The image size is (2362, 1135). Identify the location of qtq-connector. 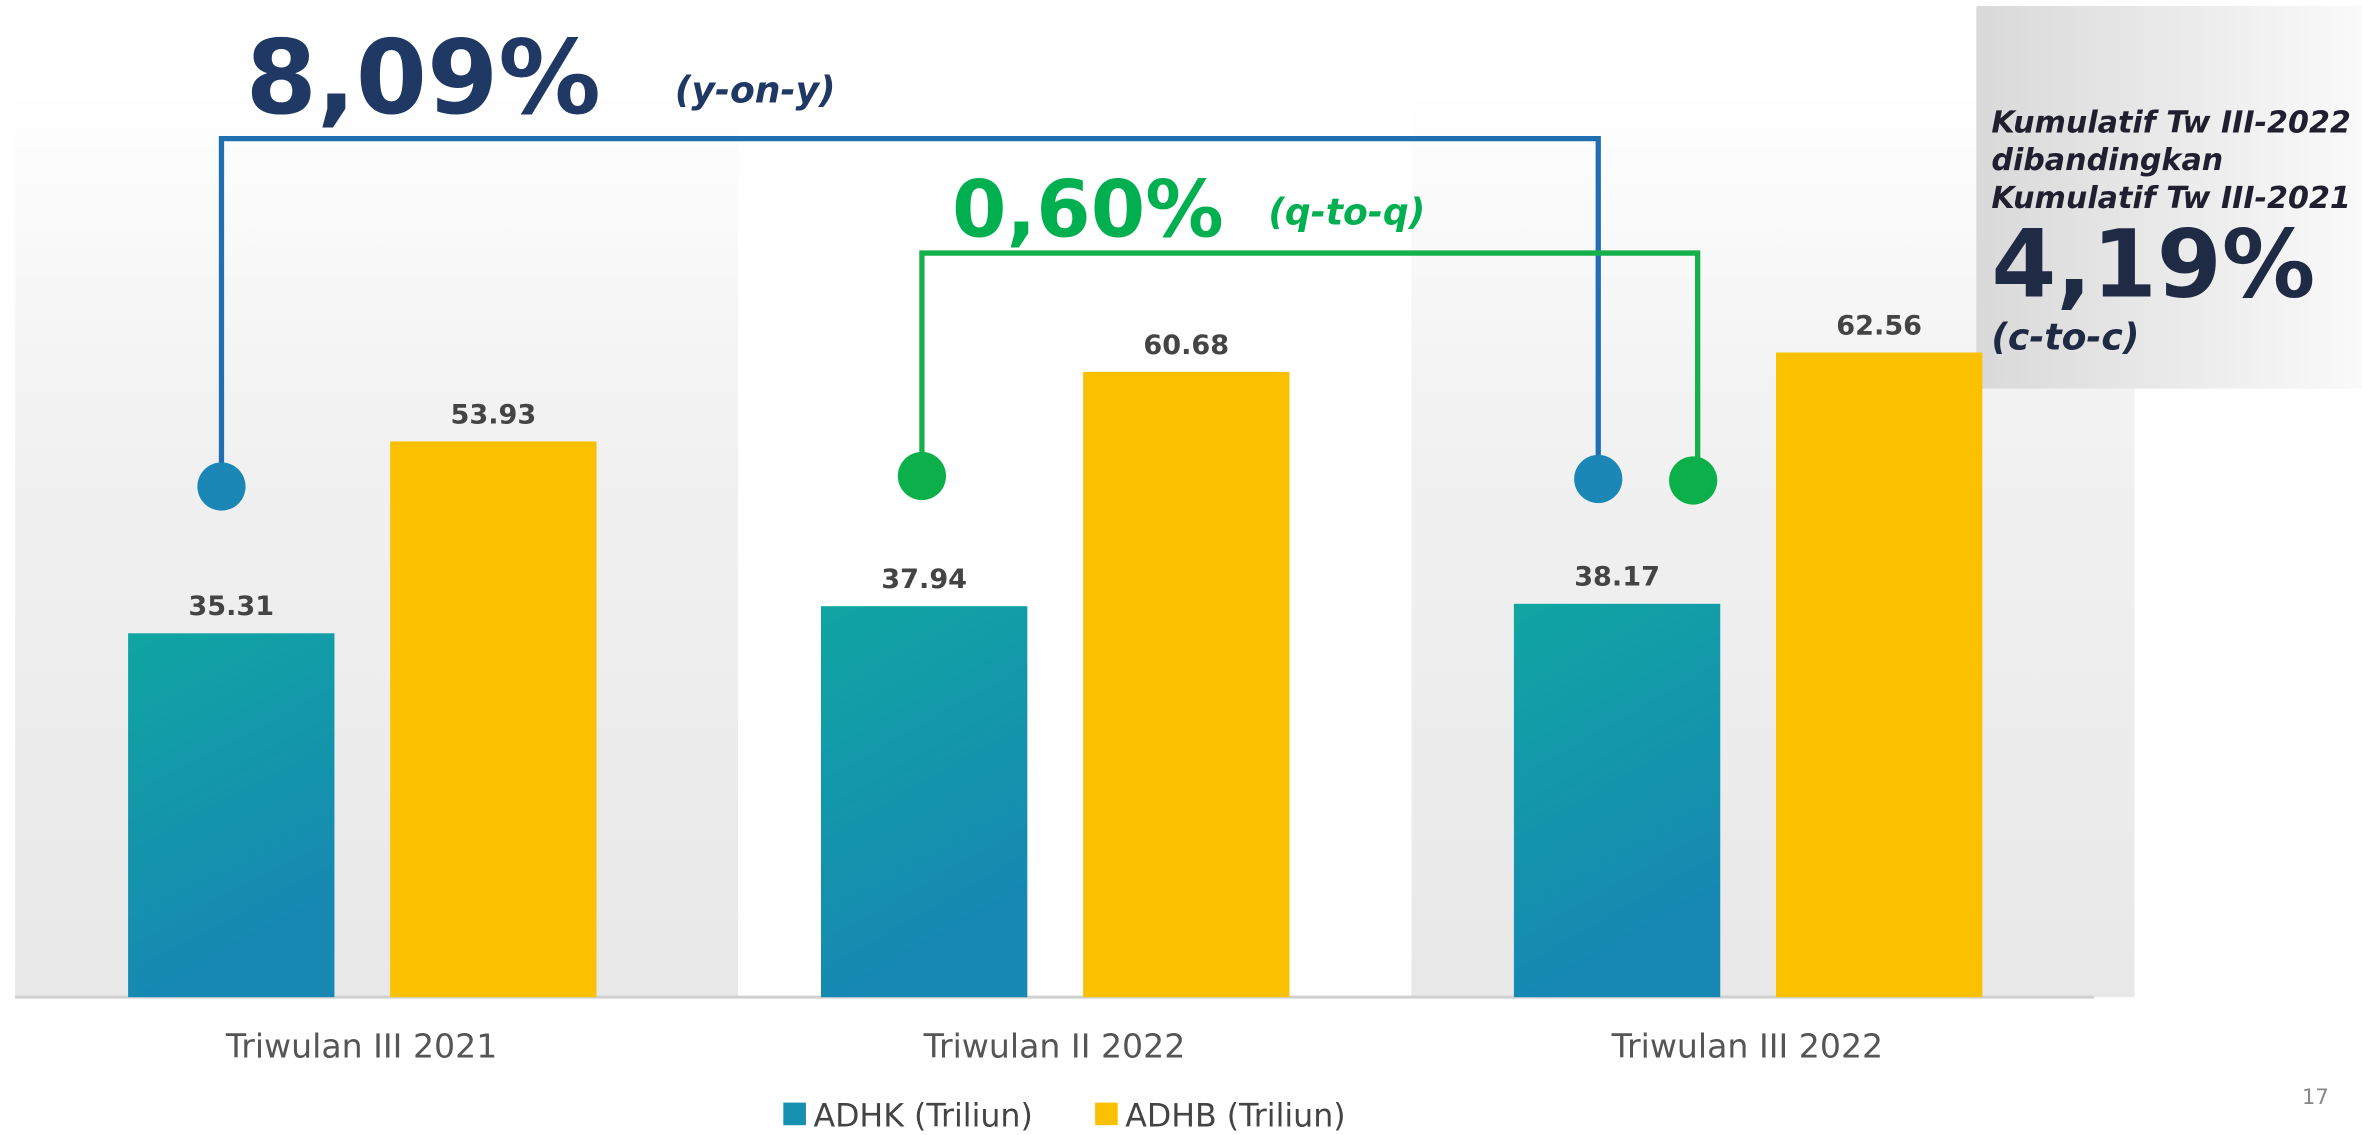
(1310, 365).